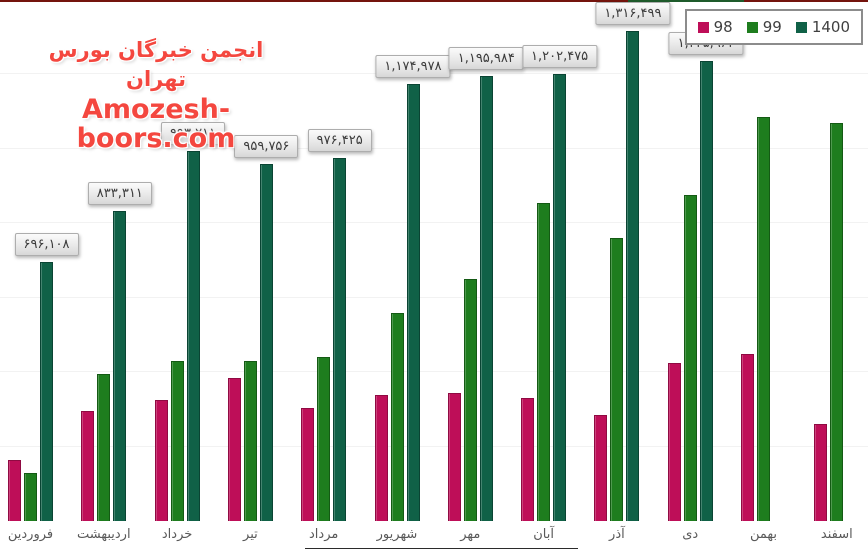  Describe the element at coordinates (104, 534) in the screenshot. I see `x-axis-label-2: اردیبهشت` at that location.